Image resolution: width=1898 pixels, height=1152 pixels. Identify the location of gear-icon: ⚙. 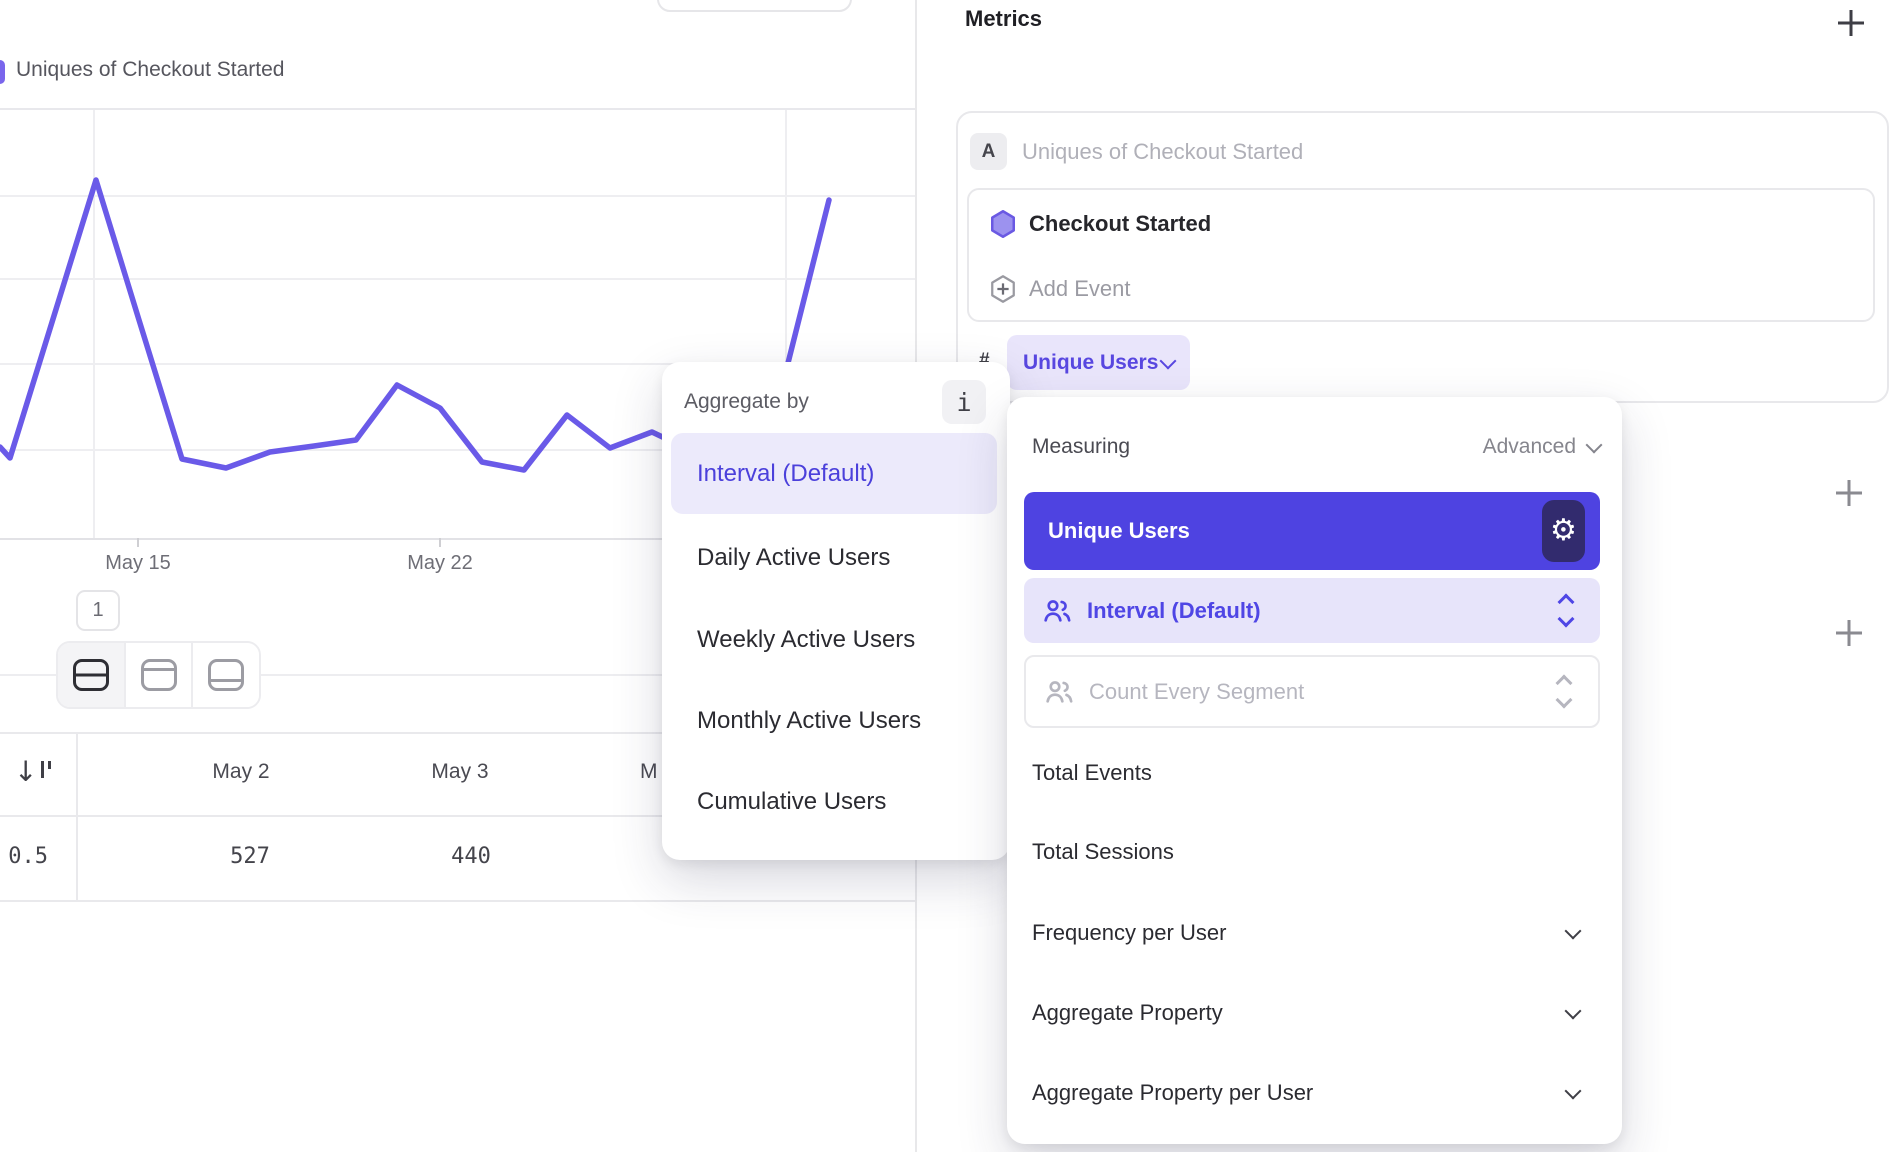
(1563, 530).